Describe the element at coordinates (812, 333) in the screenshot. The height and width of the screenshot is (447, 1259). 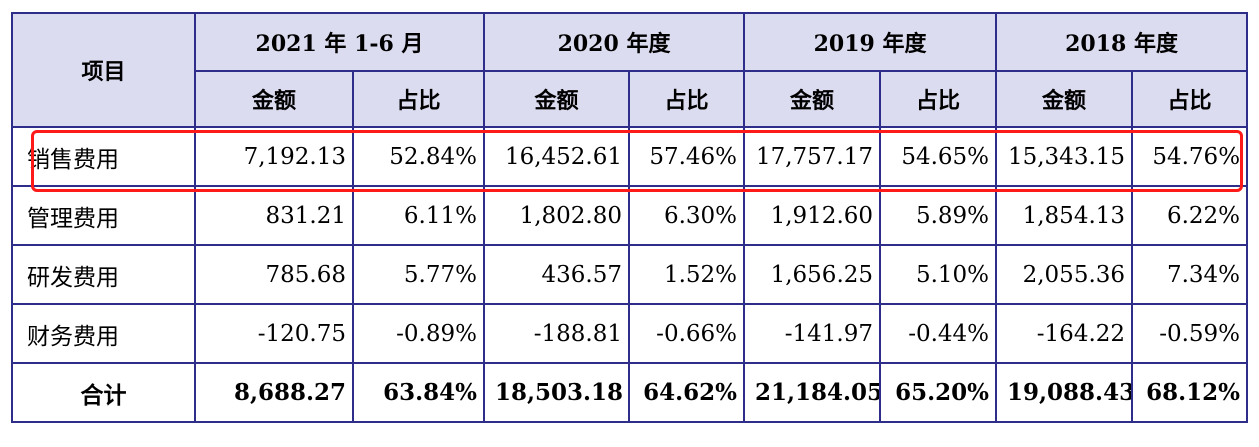
I see `table-cell: -141.97` at that location.